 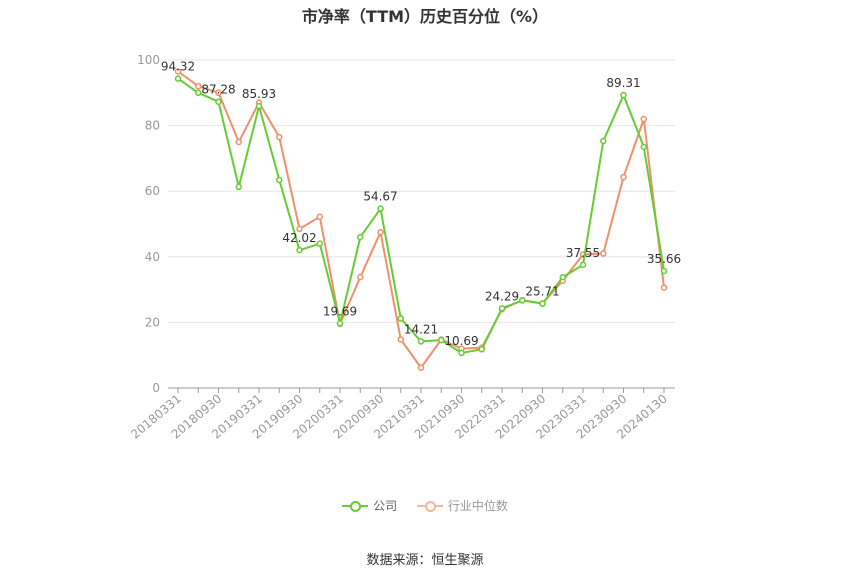 I want to click on y-tick-label-20: 20, so click(x=152, y=322).